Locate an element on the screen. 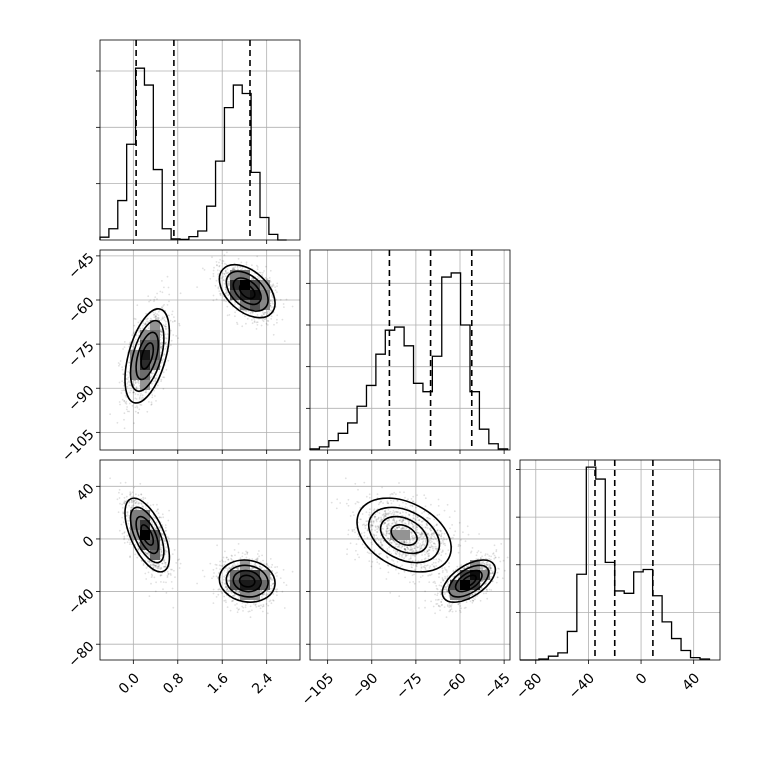 The height and width of the screenshot is (760, 760). x-tick-label: −80 is located at coordinates (529, 686).